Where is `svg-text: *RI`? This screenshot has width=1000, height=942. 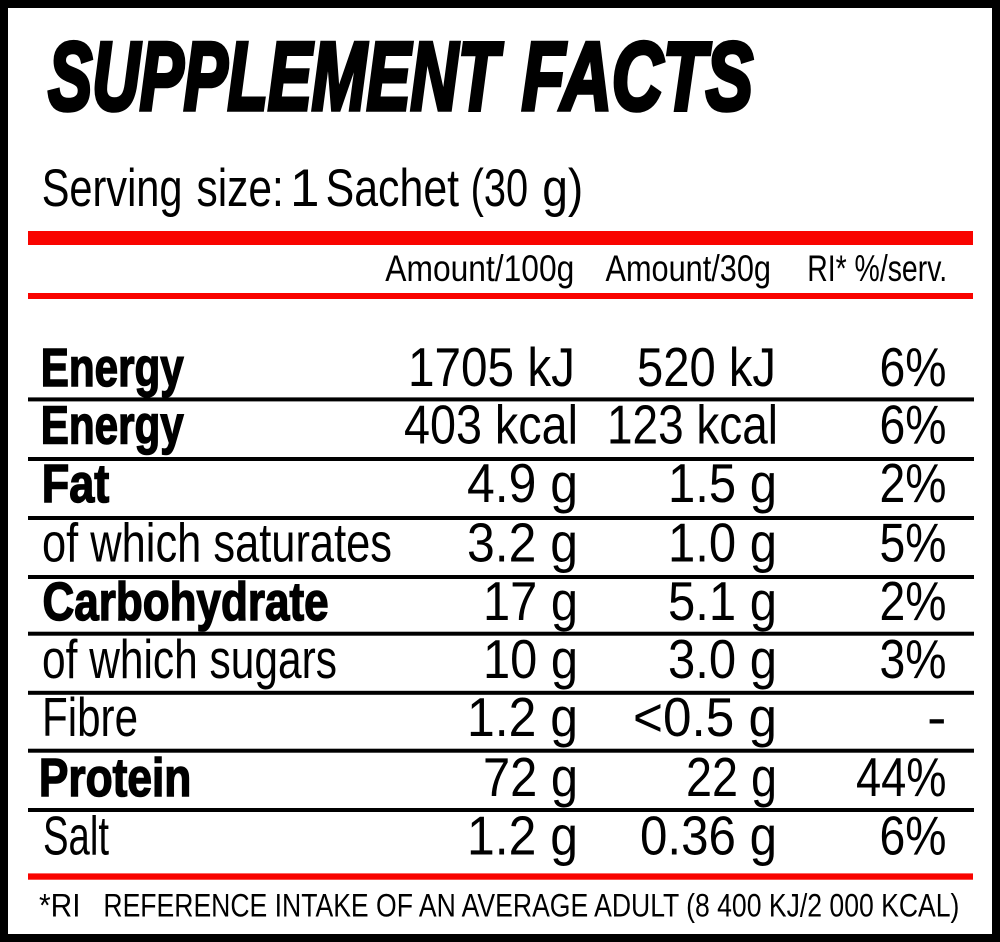
svg-text: *RI is located at coordinates (60, 906).